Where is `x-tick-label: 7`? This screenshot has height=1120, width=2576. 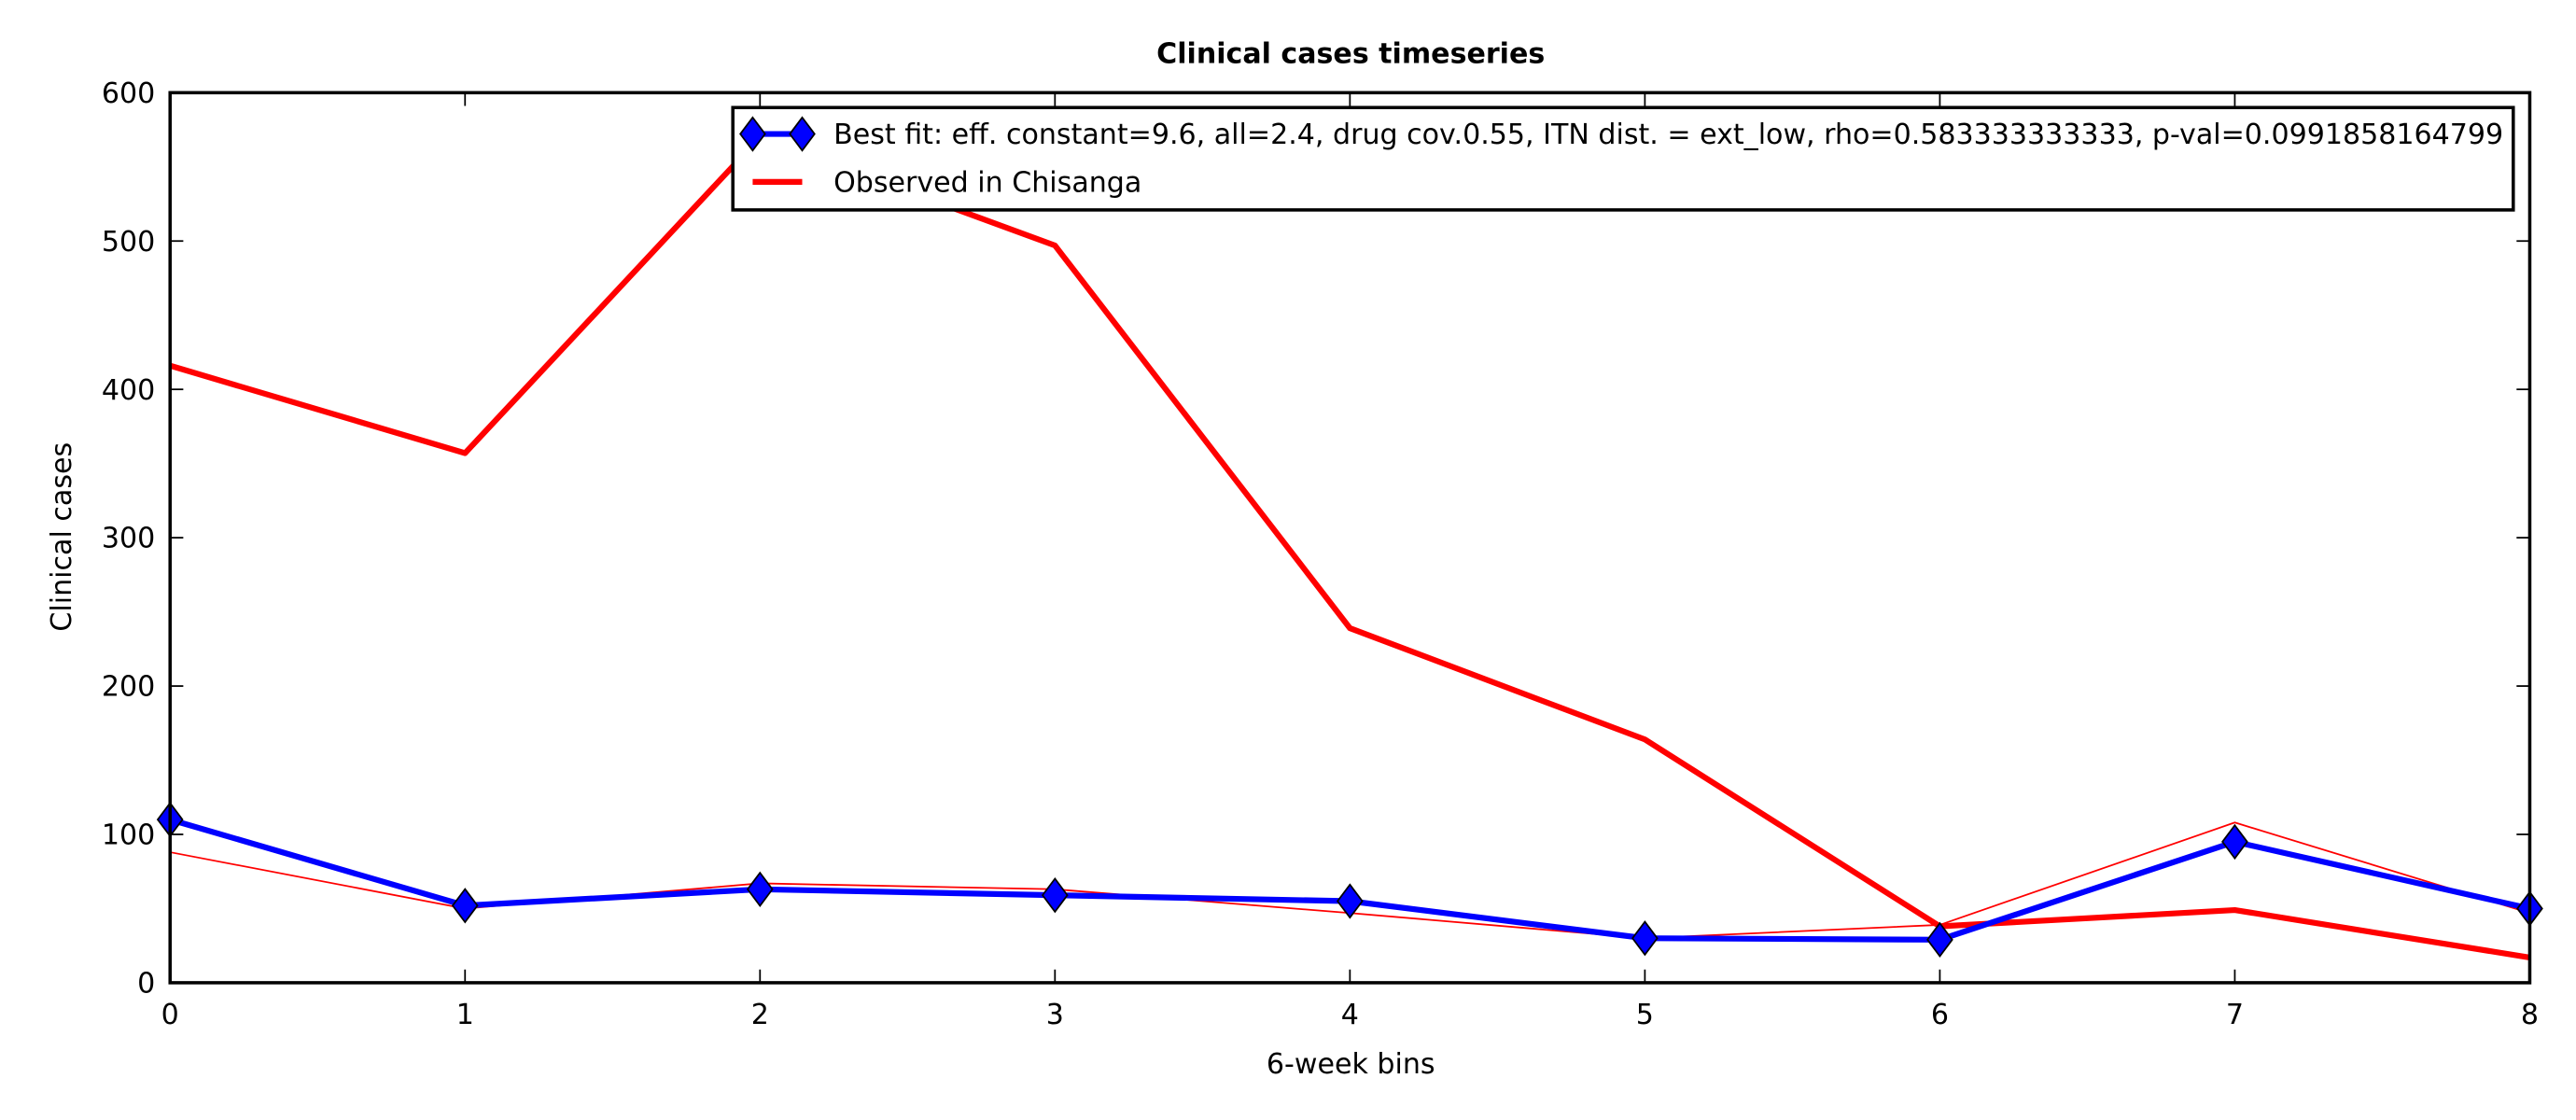
x-tick-label: 7 is located at coordinates (2235, 1015).